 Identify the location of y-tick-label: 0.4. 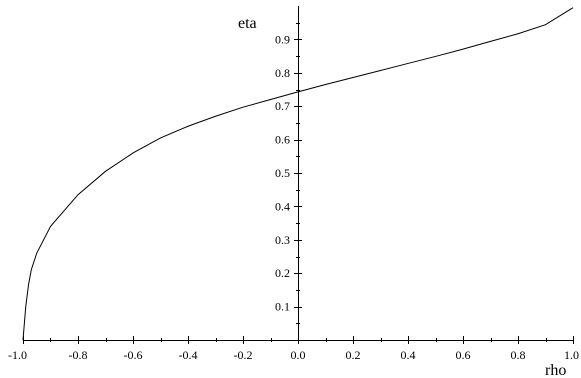
(282, 206).